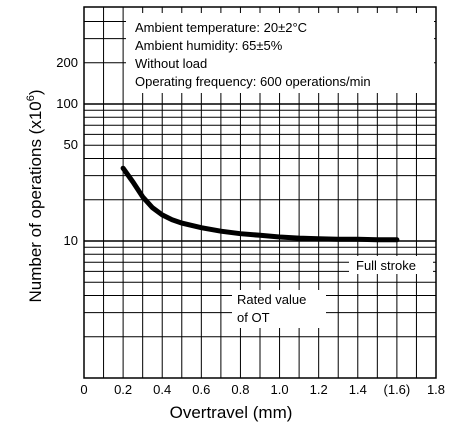  What do you see at coordinates (83, 389) in the screenshot?
I see `x-tick-label: 0` at bounding box center [83, 389].